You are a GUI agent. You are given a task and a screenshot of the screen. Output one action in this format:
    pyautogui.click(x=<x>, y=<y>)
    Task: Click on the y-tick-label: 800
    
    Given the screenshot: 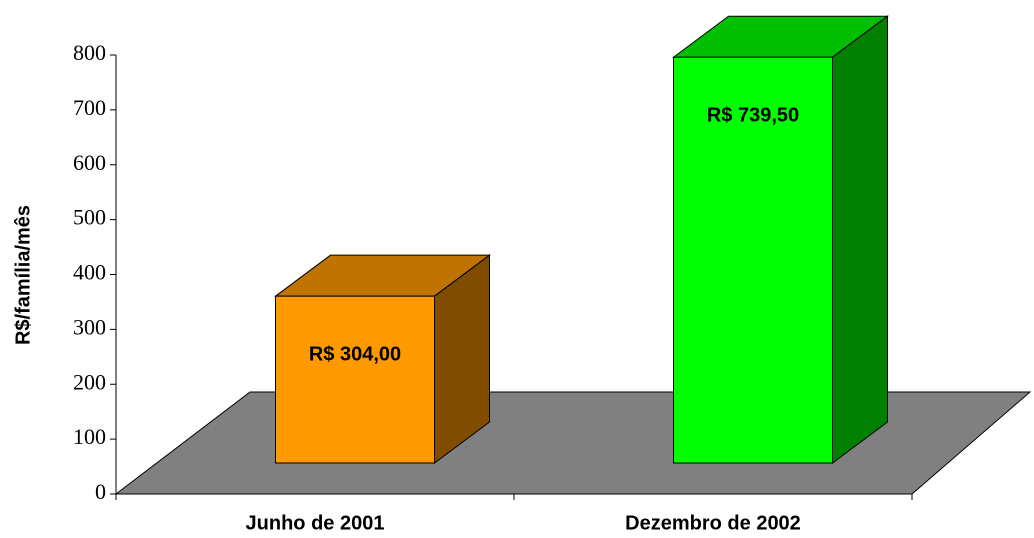 What is the action you would take?
    pyautogui.click(x=89, y=52)
    